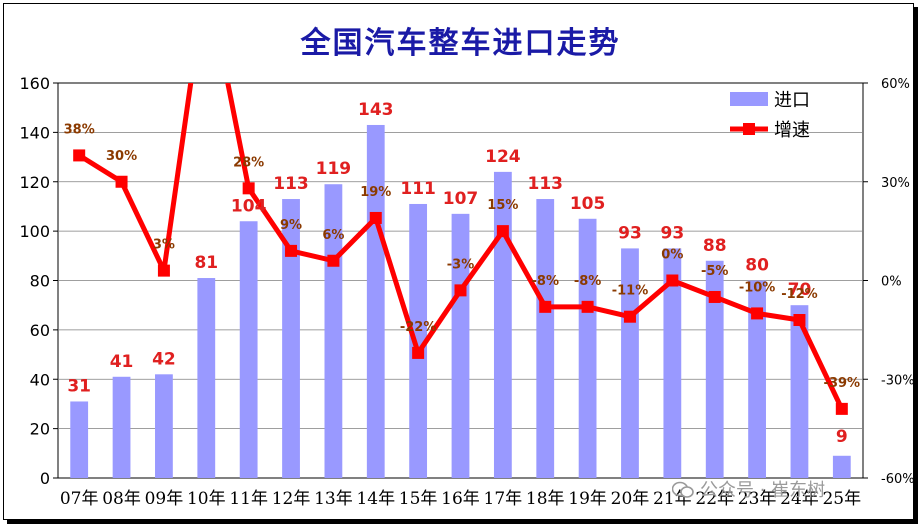 The width and height of the screenshot is (921, 527). What do you see at coordinates (502, 205) in the screenshot?
I see `rate-value-label: 15%` at bounding box center [502, 205].